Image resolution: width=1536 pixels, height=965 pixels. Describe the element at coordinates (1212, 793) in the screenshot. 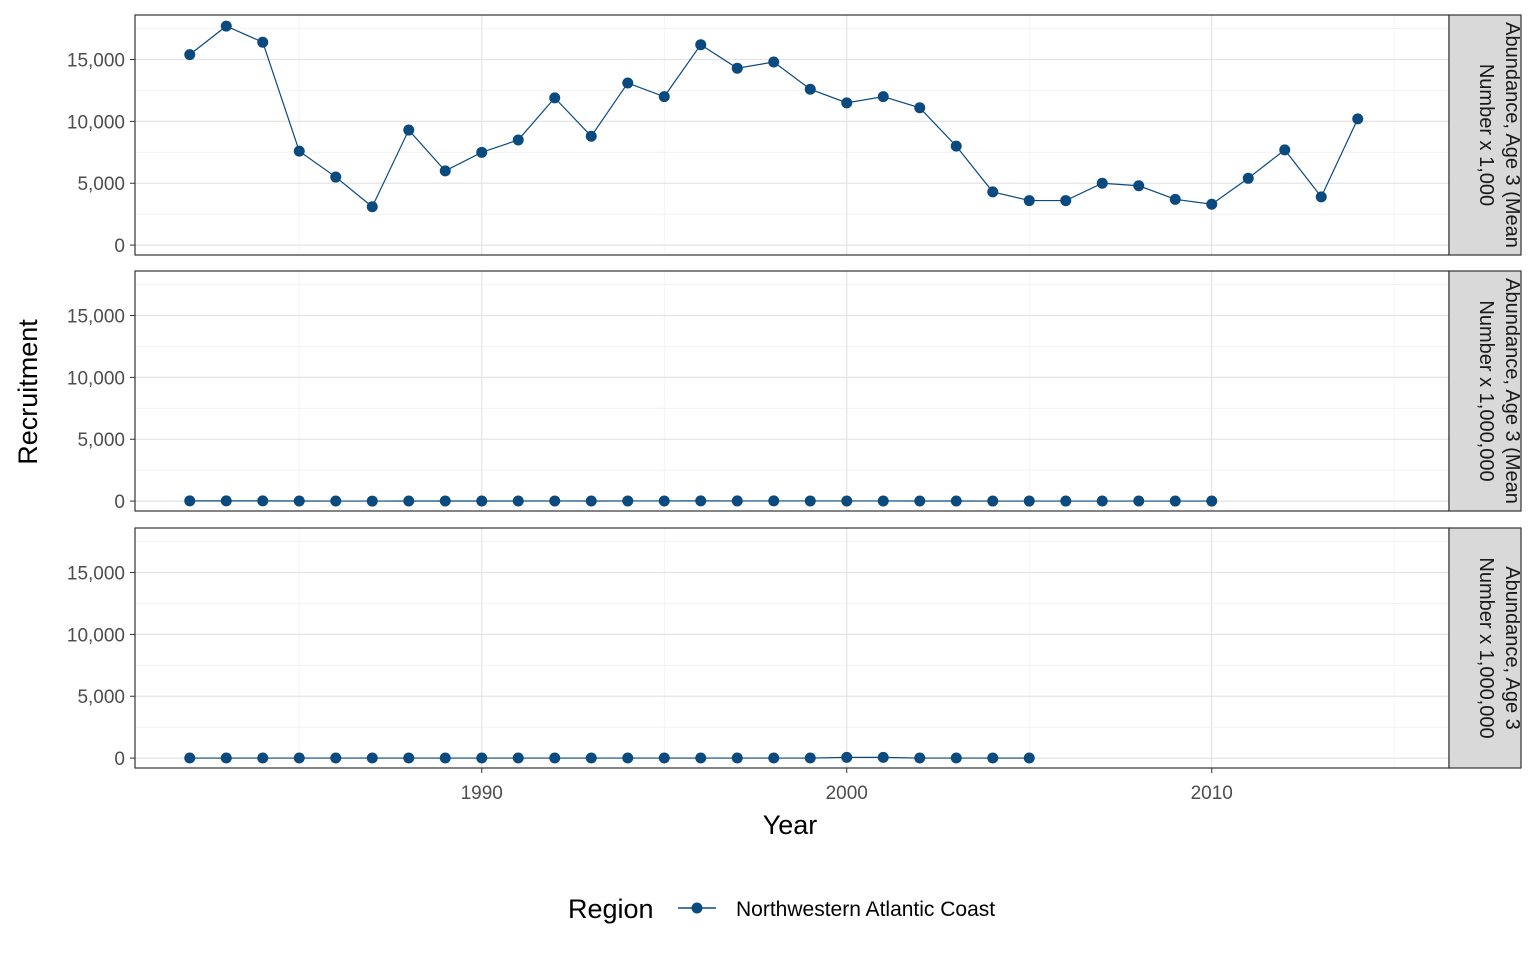

I see `x-tick-label: 2010` at that location.